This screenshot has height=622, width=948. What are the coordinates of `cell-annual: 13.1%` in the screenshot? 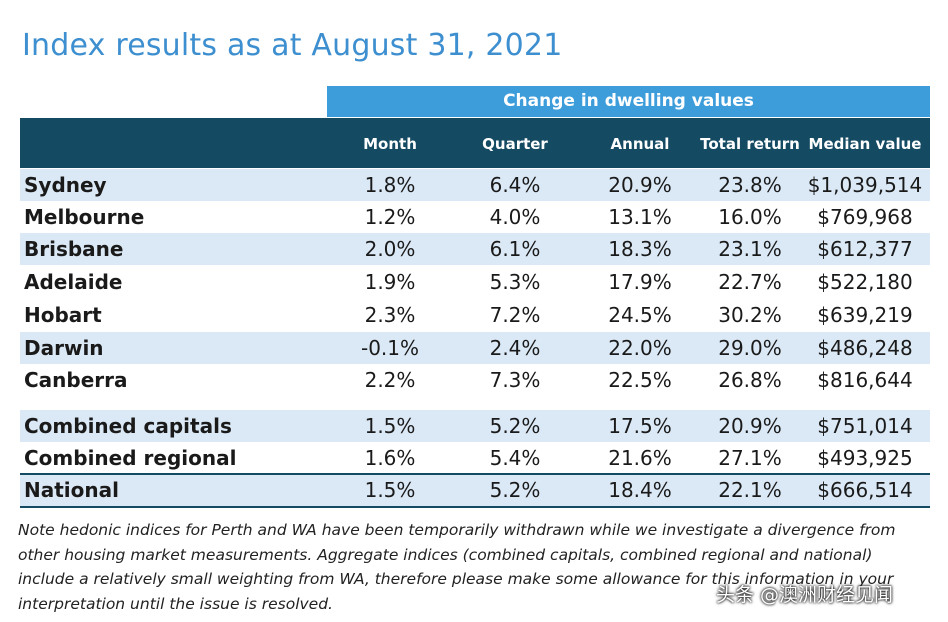 It's located at (640, 217).